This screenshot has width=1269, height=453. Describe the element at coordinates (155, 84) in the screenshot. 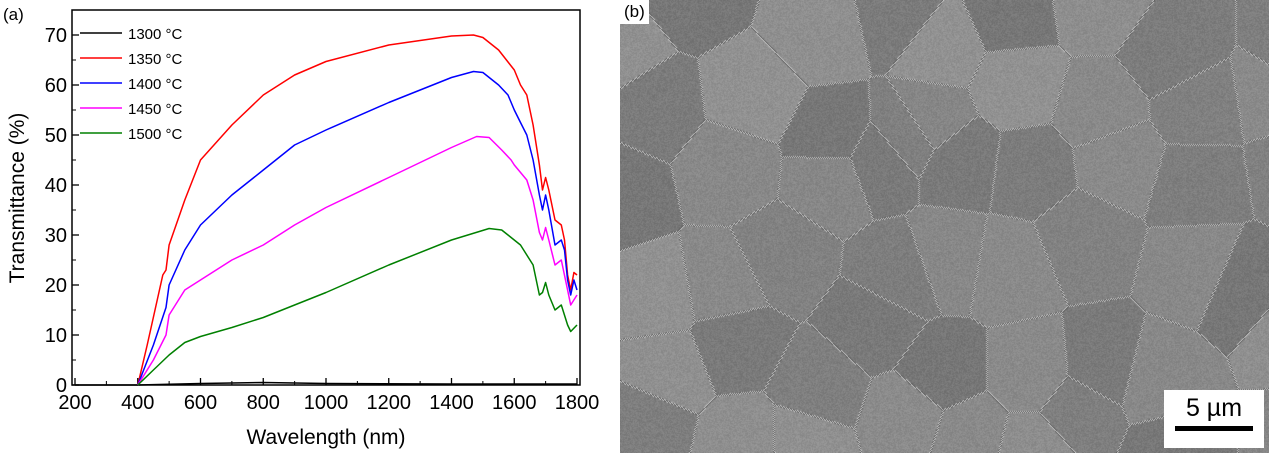

I see `legend-label: 1400 °C` at that location.